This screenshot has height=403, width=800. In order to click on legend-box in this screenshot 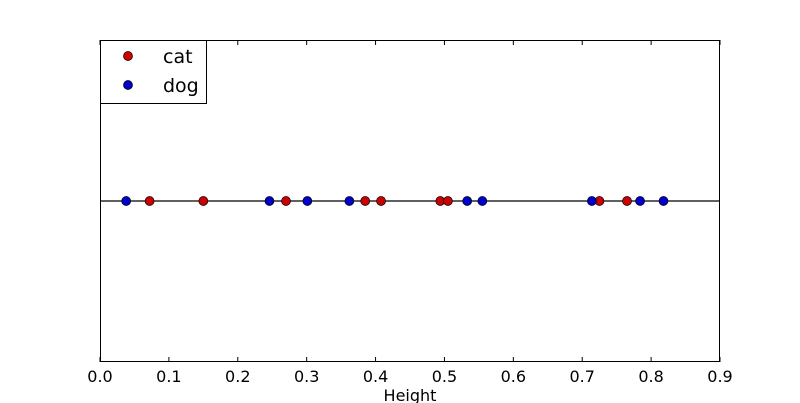, I will do `click(153, 72)`.